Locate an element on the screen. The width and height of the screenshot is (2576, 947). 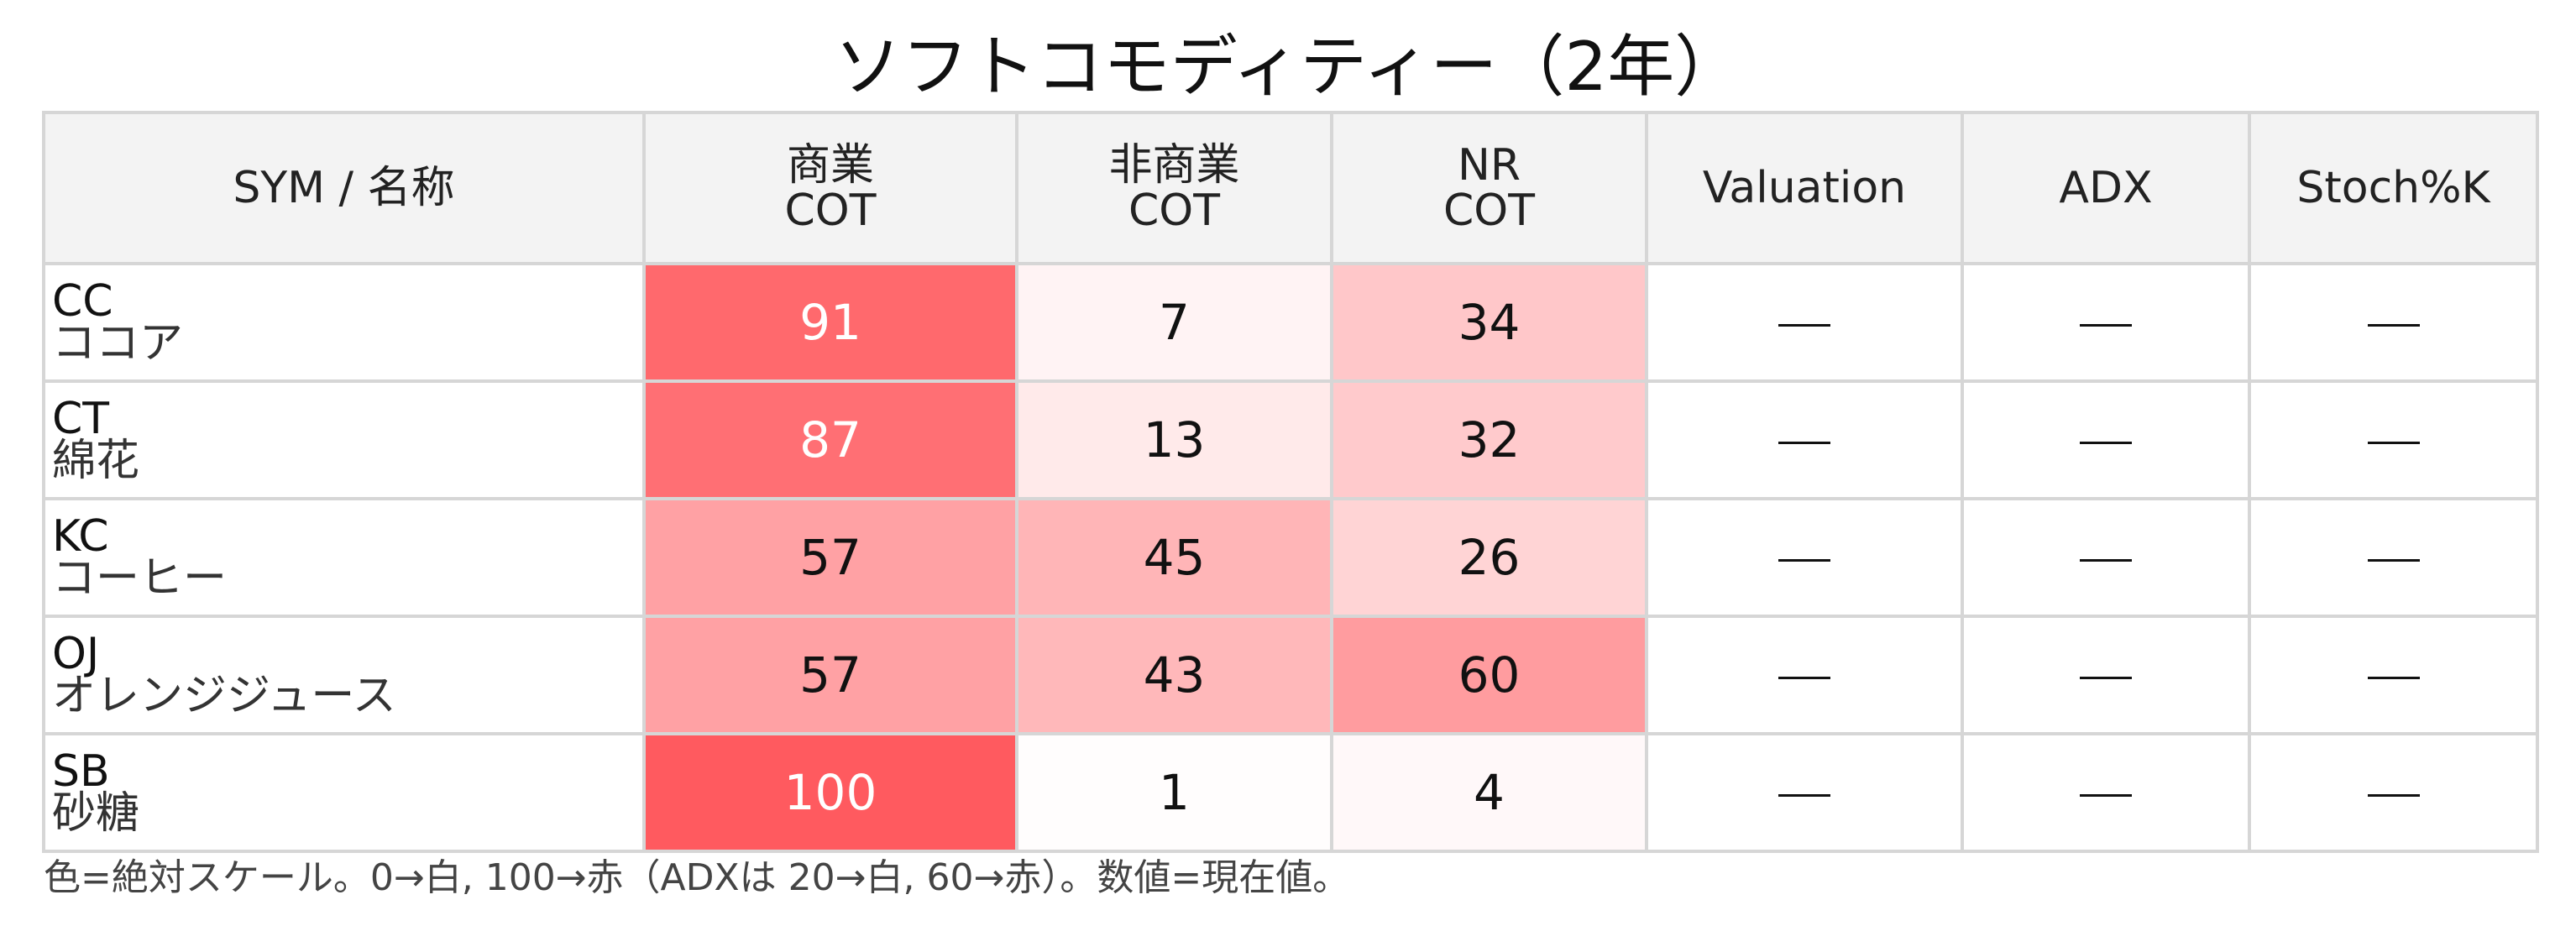
sym-cell: OJ オレンジジュース is located at coordinates (344, 675).